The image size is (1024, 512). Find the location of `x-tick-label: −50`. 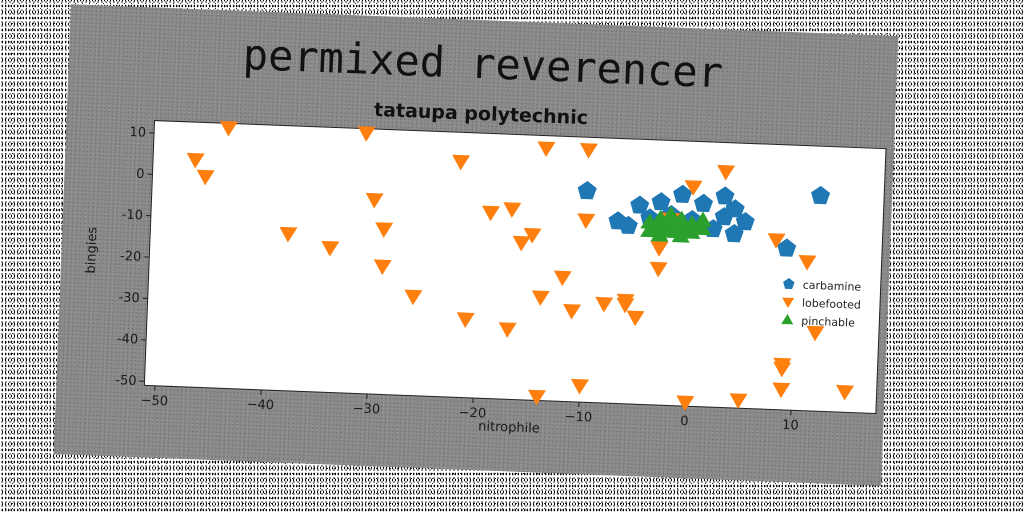

x-tick-label: −50 is located at coordinates (154, 401).